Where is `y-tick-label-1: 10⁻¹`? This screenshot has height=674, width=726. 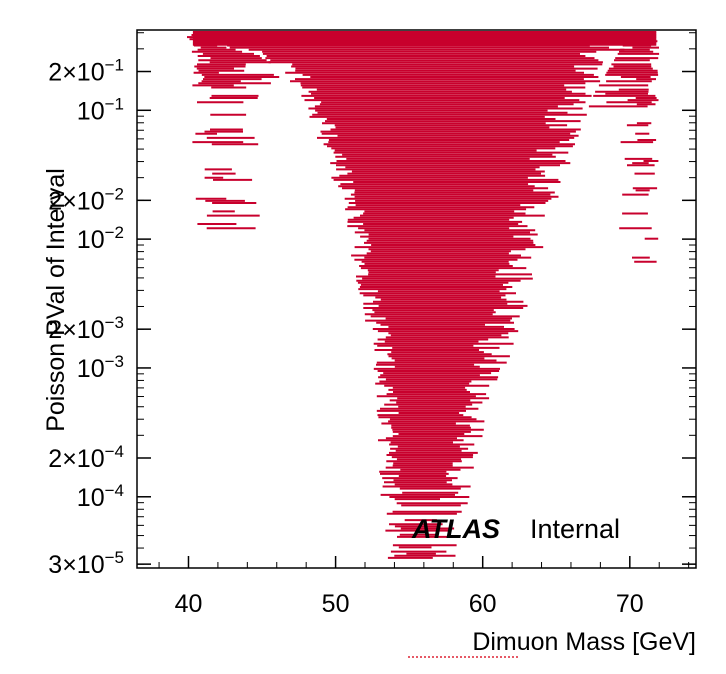
y-tick-label-1: 10⁻¹ is located at coordinates (100, 109).